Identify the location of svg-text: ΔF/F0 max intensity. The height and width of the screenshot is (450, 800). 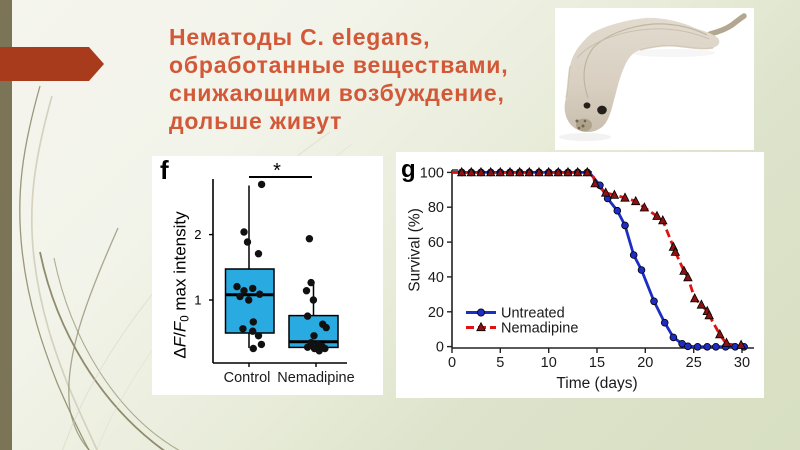
(181, 285).